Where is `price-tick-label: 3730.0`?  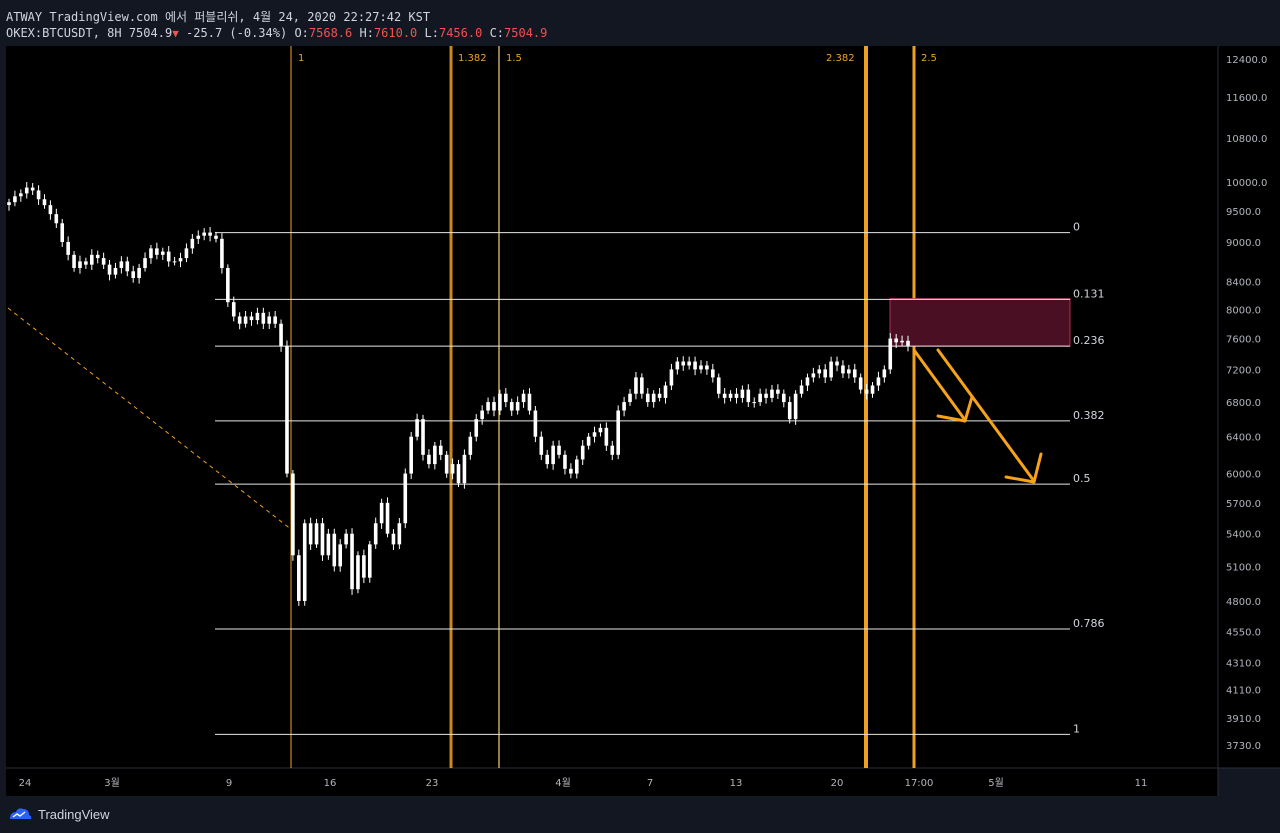 price-tick-label: 3730.0 is located at coordinates (1243, 746).